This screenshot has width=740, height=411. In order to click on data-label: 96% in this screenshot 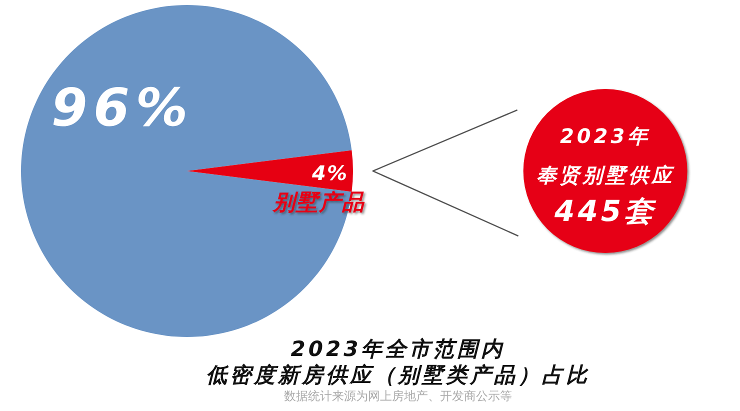, I will do `click(122, 108)`.